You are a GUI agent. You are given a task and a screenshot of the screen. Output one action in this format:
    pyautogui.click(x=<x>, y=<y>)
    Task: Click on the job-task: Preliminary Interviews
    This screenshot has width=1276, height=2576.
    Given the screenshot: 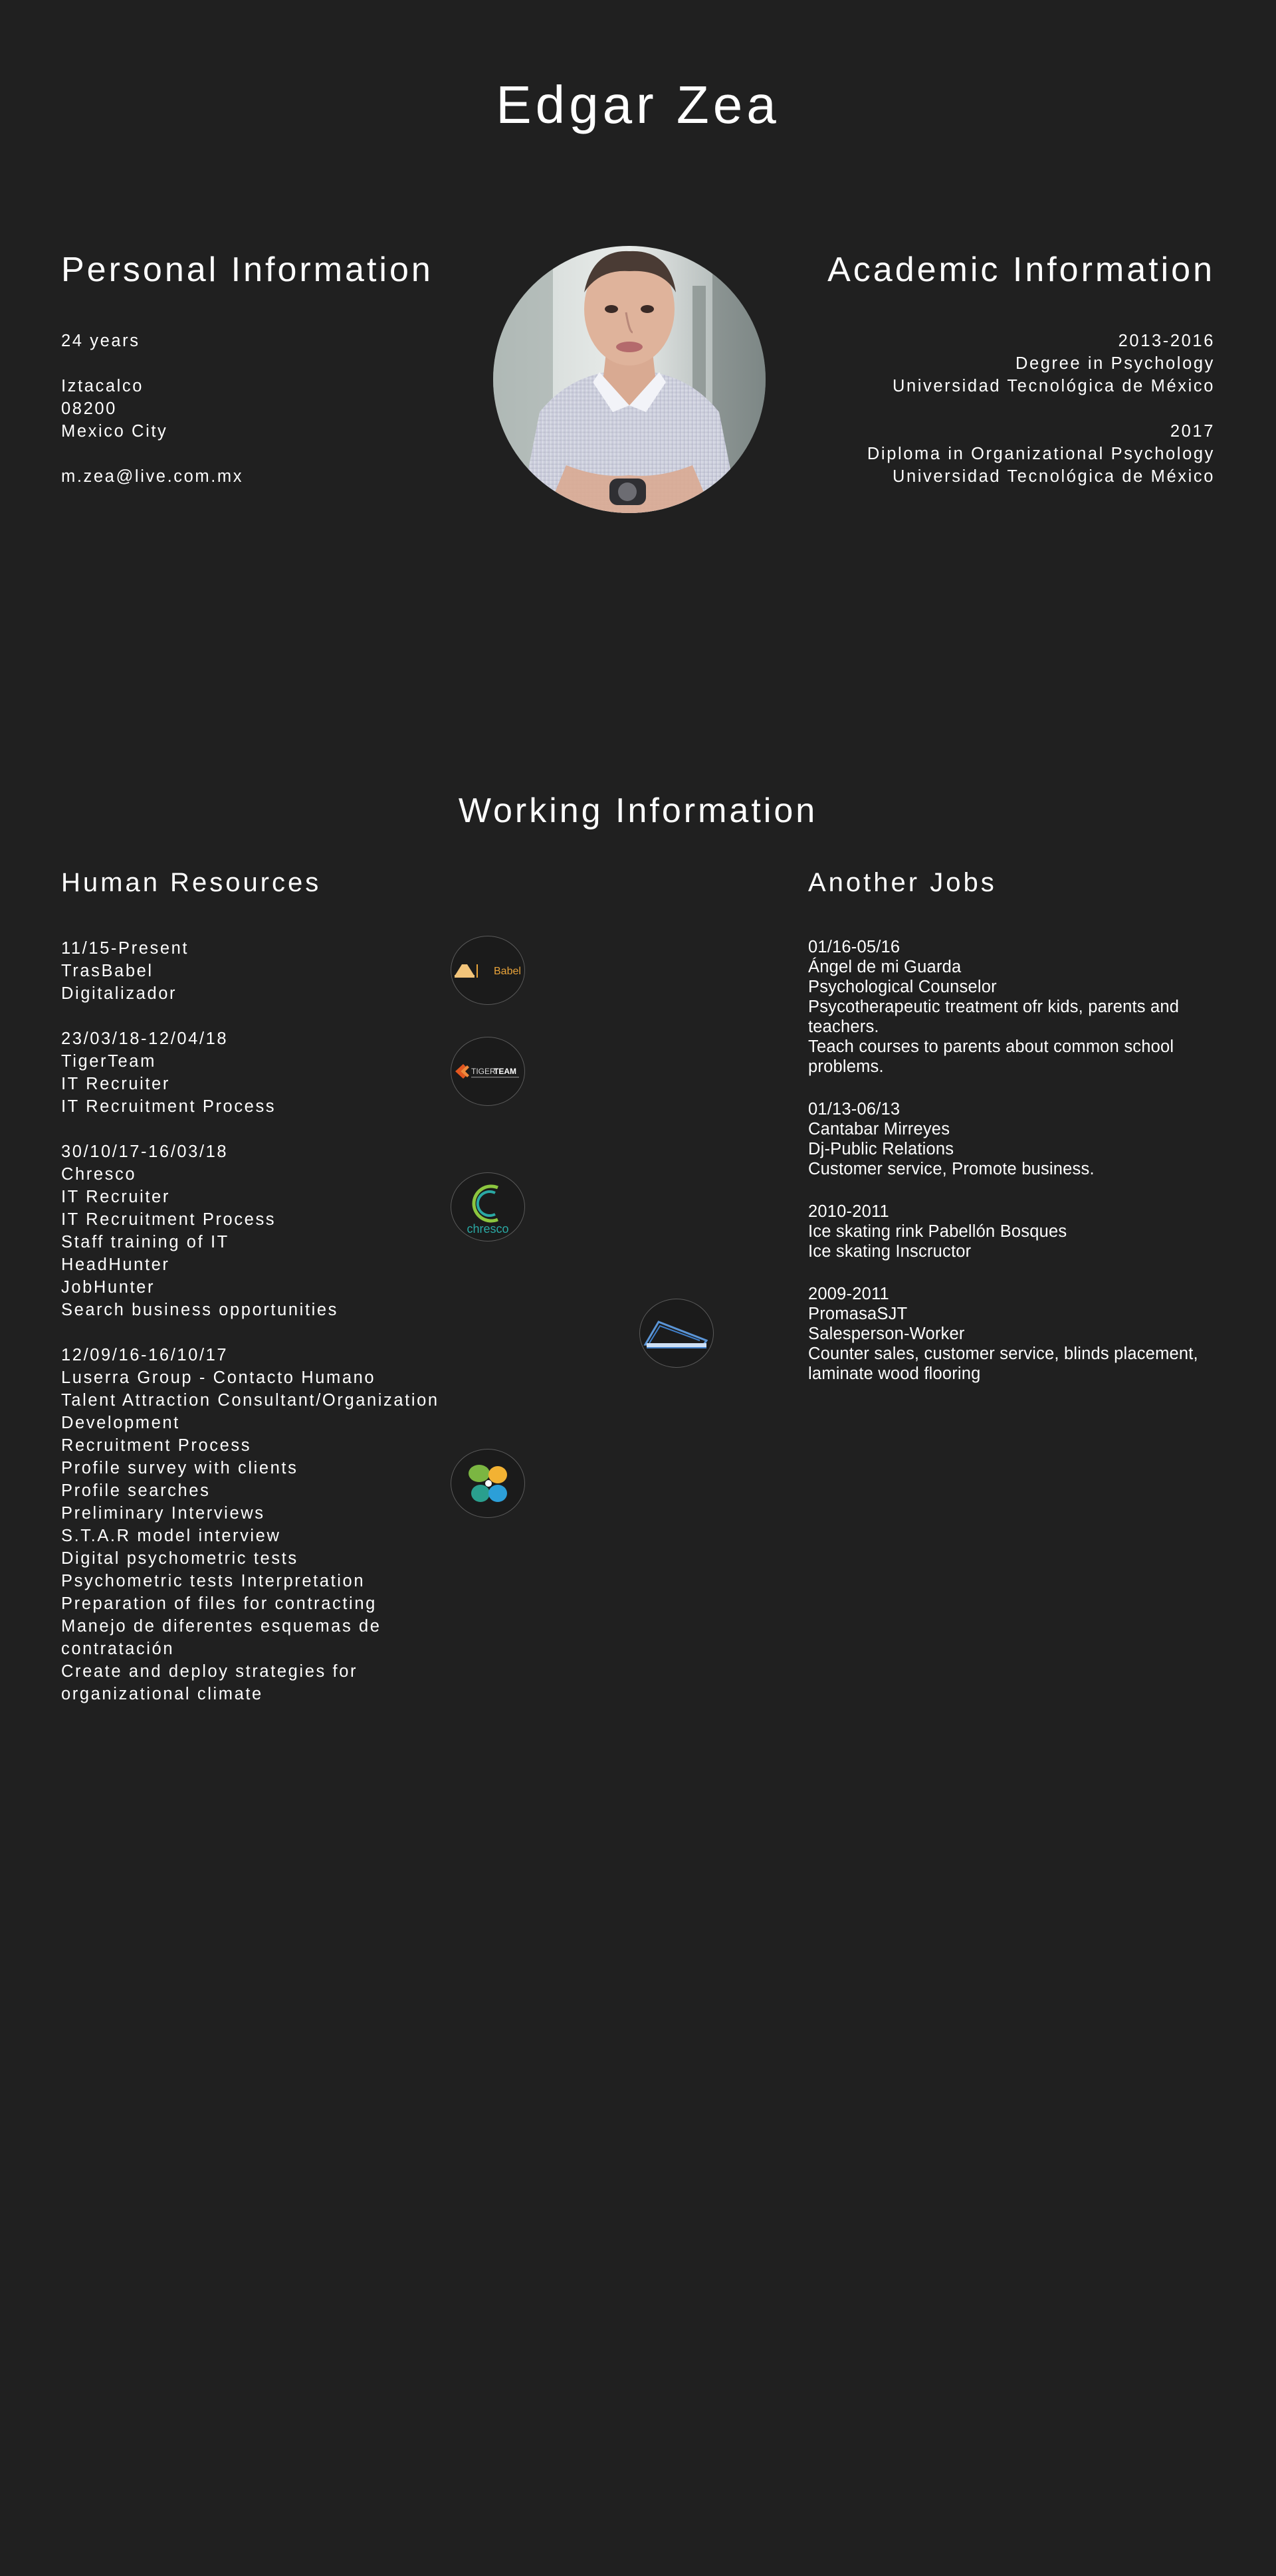 What is the action you would take?
    pyautogui.click(x=163, y=1513)
    